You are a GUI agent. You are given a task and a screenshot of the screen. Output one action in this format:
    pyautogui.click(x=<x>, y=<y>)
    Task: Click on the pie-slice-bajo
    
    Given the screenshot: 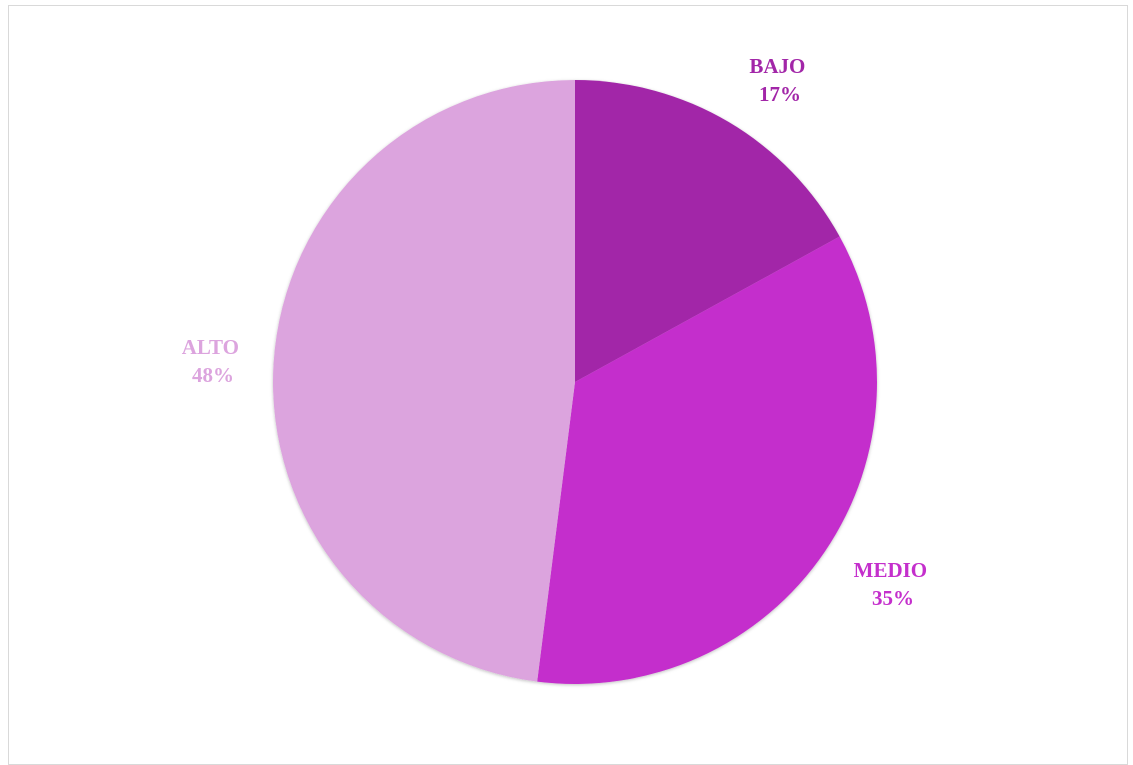 What is the action you would take?
    pyautogui.click(x=707, y=231)
    